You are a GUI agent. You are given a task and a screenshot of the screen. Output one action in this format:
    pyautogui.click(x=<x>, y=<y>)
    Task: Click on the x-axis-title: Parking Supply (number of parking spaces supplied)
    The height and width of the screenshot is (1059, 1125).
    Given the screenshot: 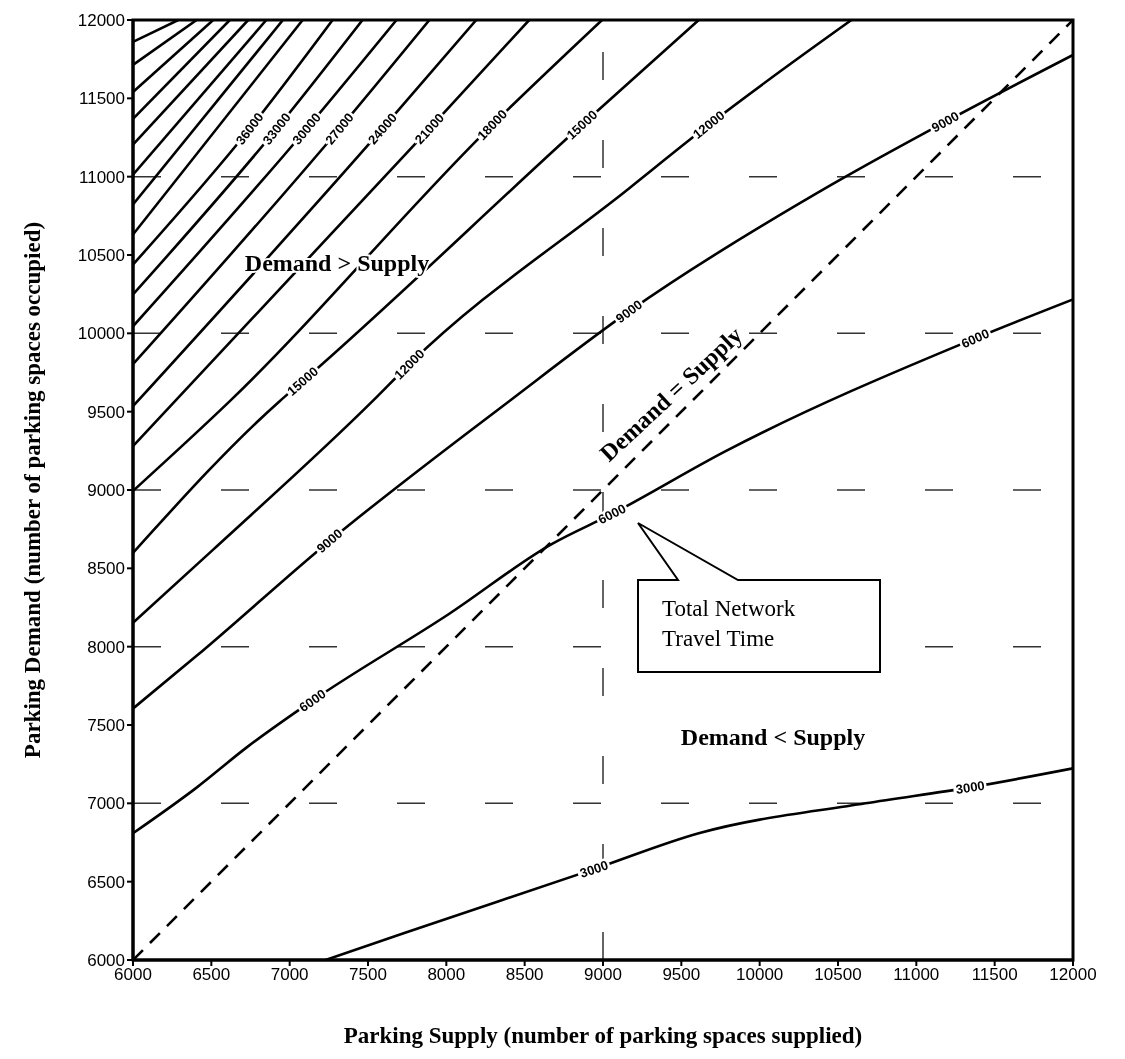 What is the action you would take?
    pyautogui.click(x=603, y=1035)
    